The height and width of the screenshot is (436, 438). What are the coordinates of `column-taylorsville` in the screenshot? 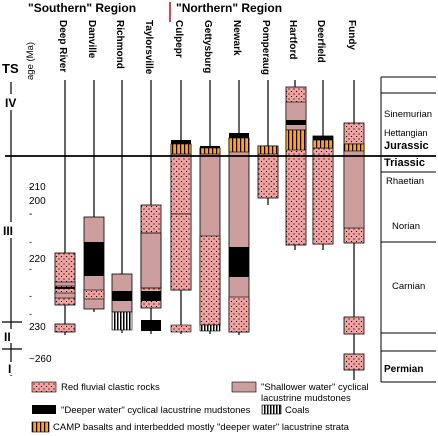 It's located at (151, 207).